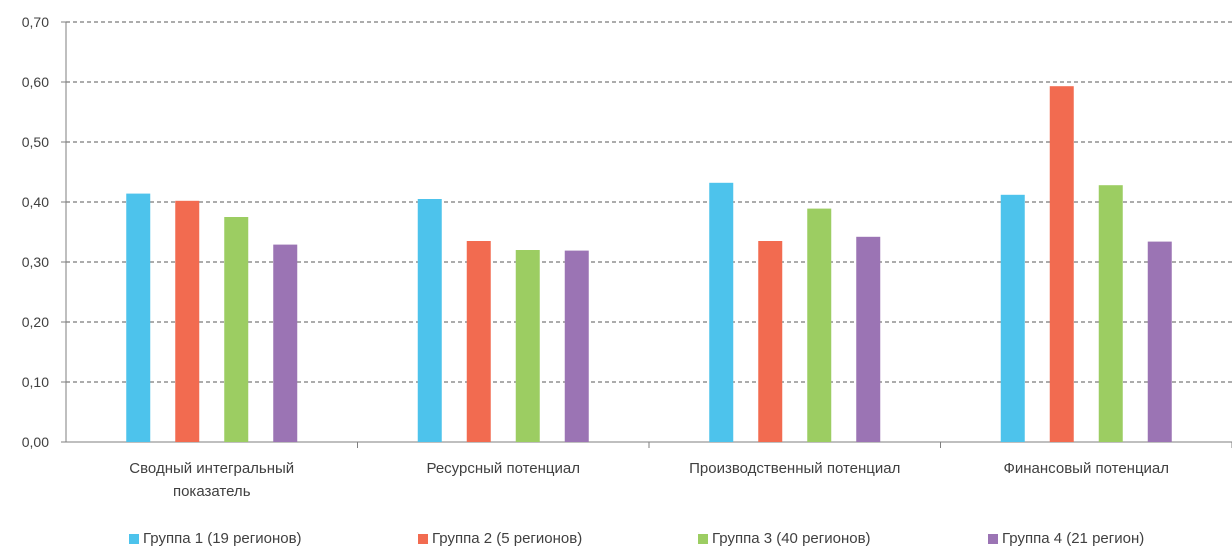  Describe the element at coordinates (35, 82) in the screenshot. I see `y-tick-label: 0,60` at that location.